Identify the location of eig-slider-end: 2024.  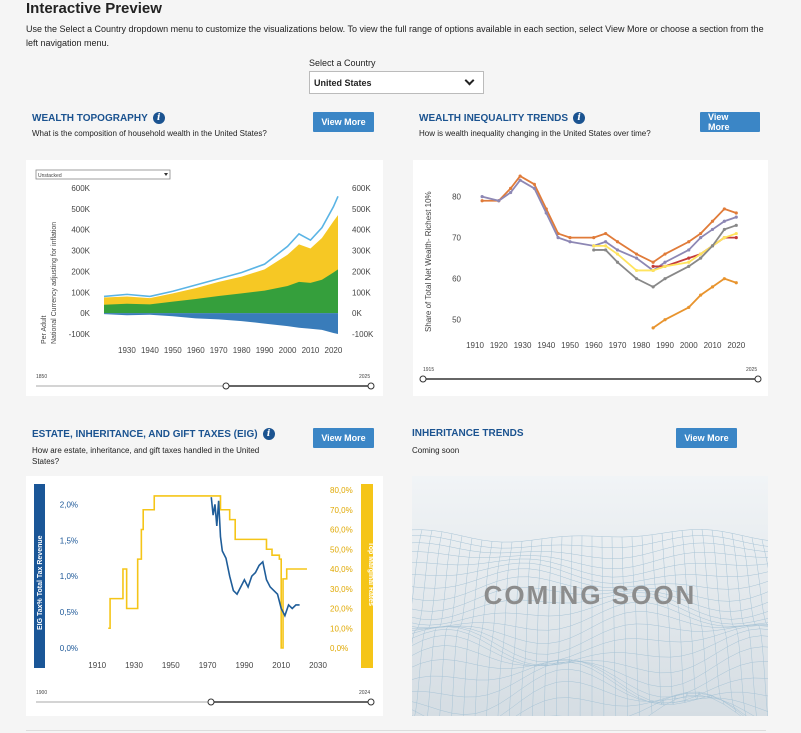
(364, 693).